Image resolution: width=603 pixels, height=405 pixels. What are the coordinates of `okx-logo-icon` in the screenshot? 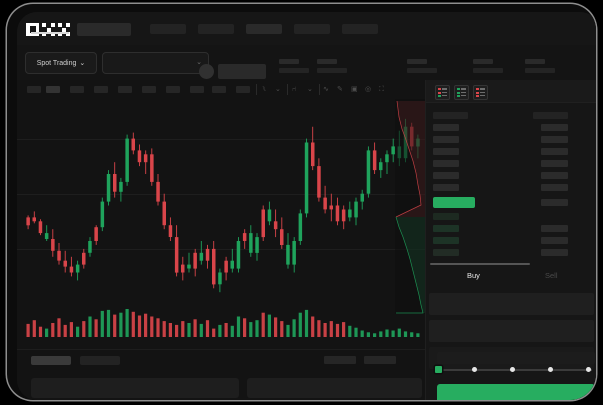 It's located at (48, 29).